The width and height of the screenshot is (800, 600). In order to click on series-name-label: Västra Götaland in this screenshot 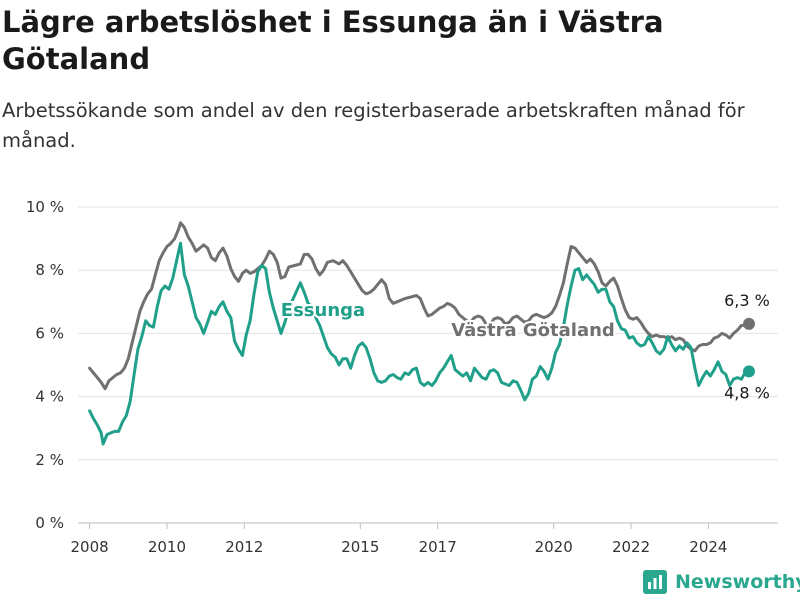, I will do `click(533, 330)`.